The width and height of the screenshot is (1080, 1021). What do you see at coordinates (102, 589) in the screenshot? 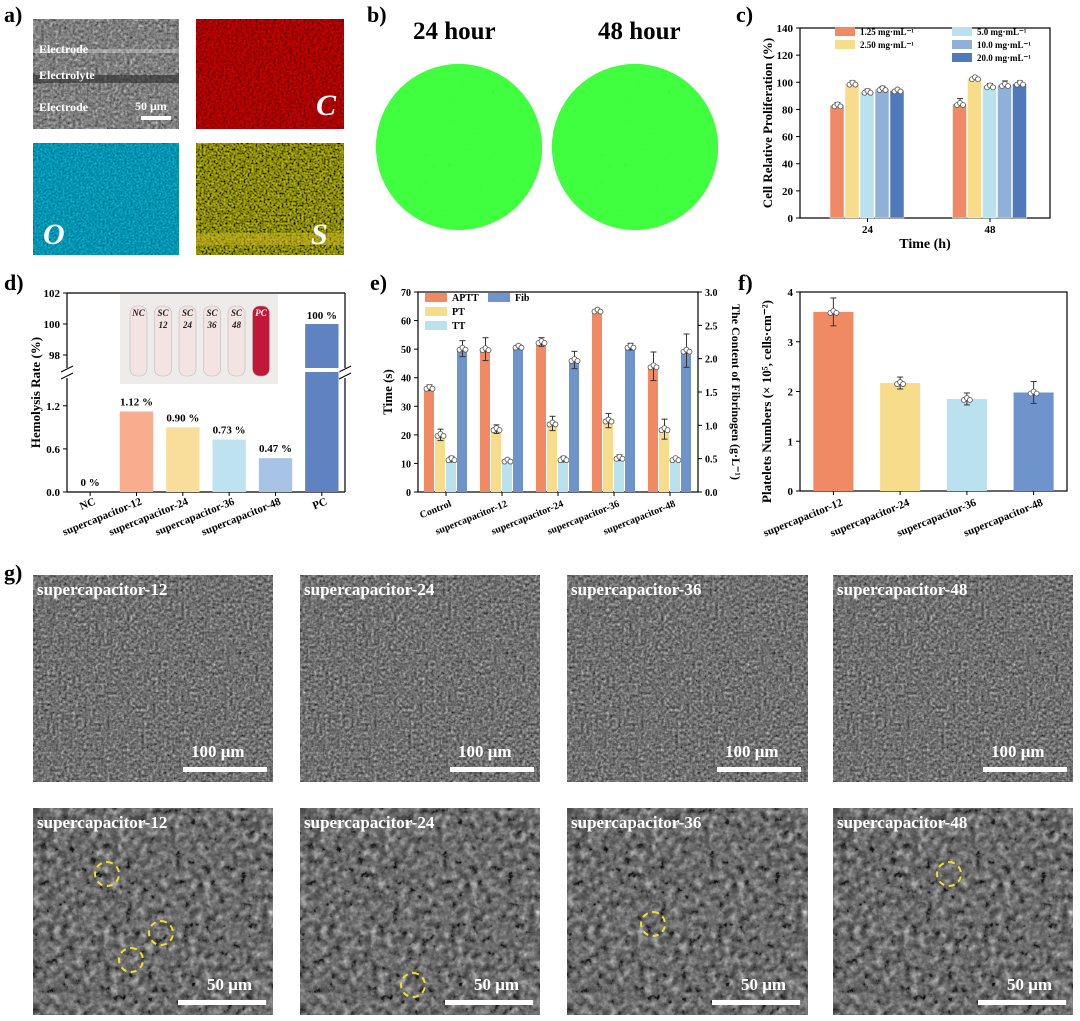
I see `sem-caption-row1-0: supercapacitor-12` at bounding box center [102, 589].